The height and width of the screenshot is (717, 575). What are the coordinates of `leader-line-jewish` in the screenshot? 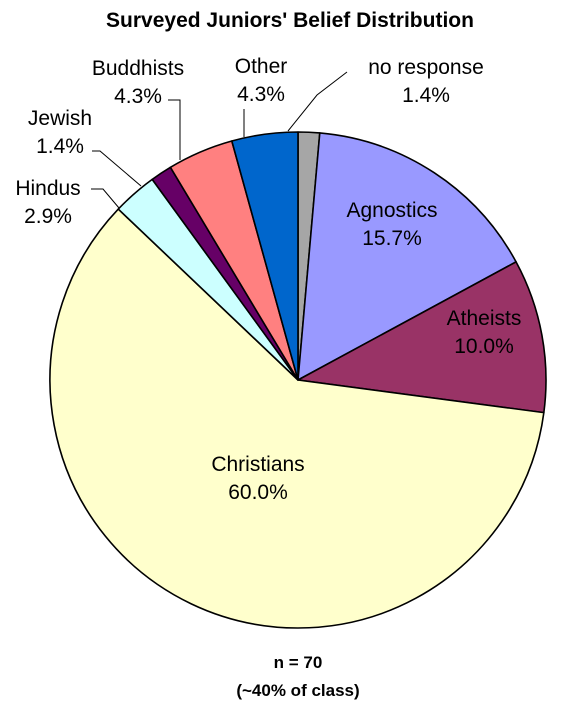 It's located at (117, 168).